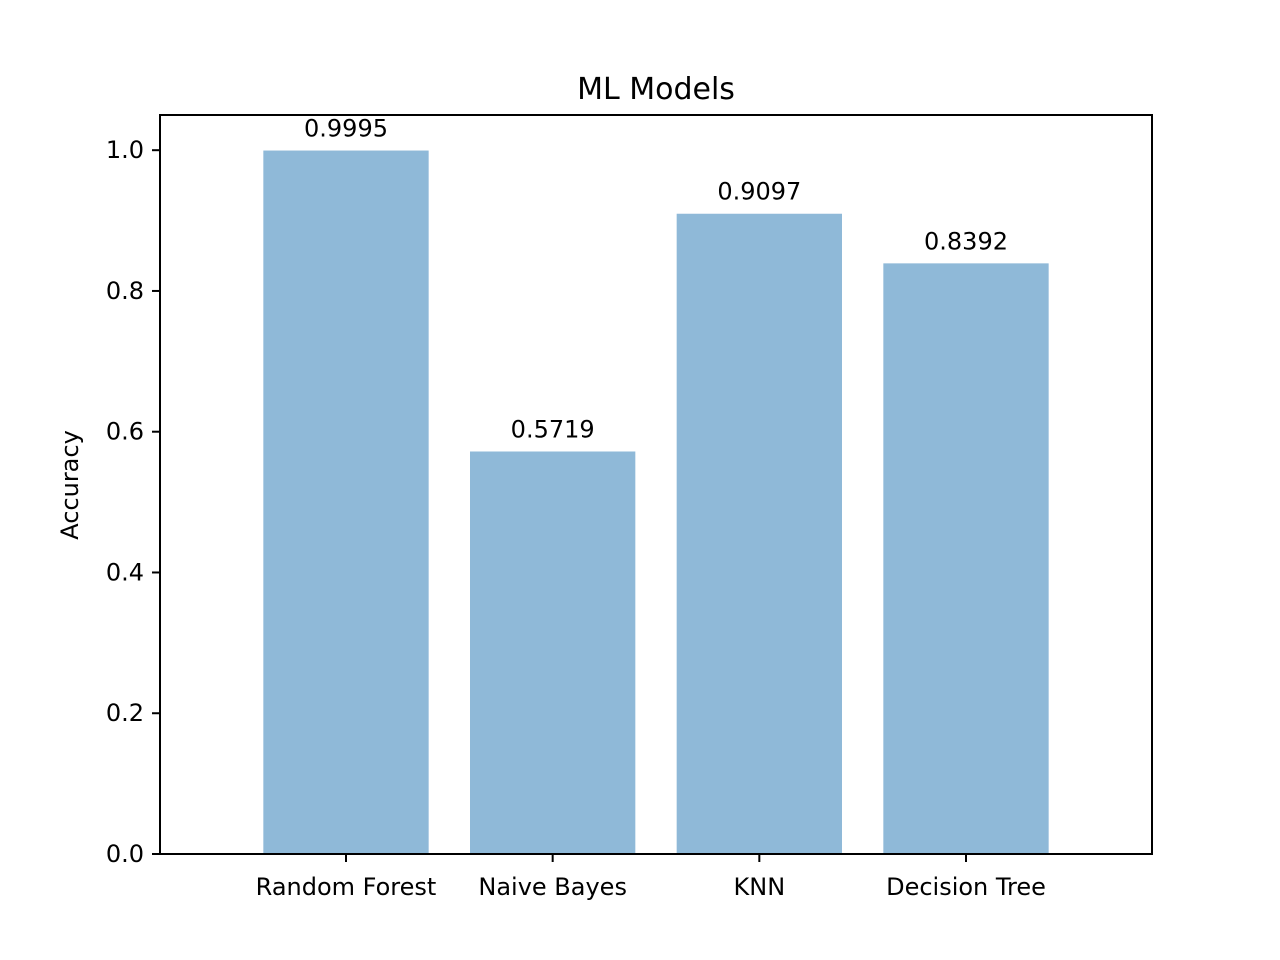 This screenshot has height=960, width=1280. Describe the element at coordinates (651, 877) in the screenshot. I see `x-ticks-layer: Random Forest Naive Bayes KNN Decision Tree` at that location.